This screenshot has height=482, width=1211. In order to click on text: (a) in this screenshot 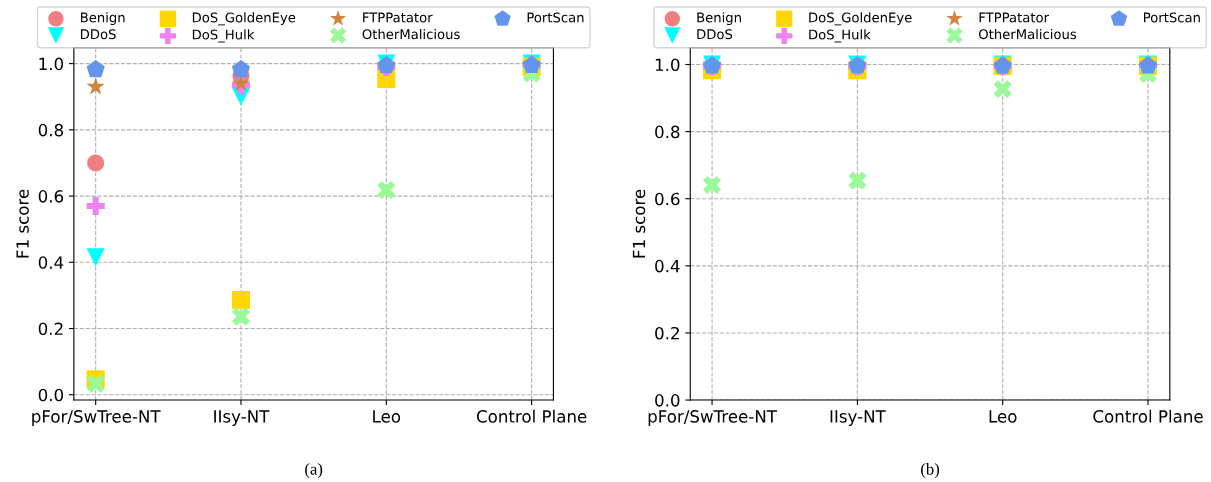, I will do `click(314, 470)`.